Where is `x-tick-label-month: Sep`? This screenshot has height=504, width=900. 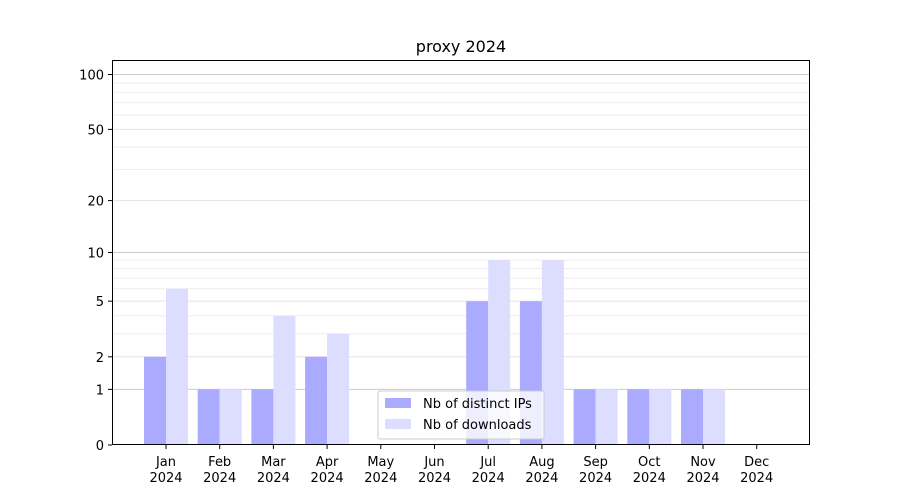
x-tick-label-month: Sep is located at coordinates (595, 462).